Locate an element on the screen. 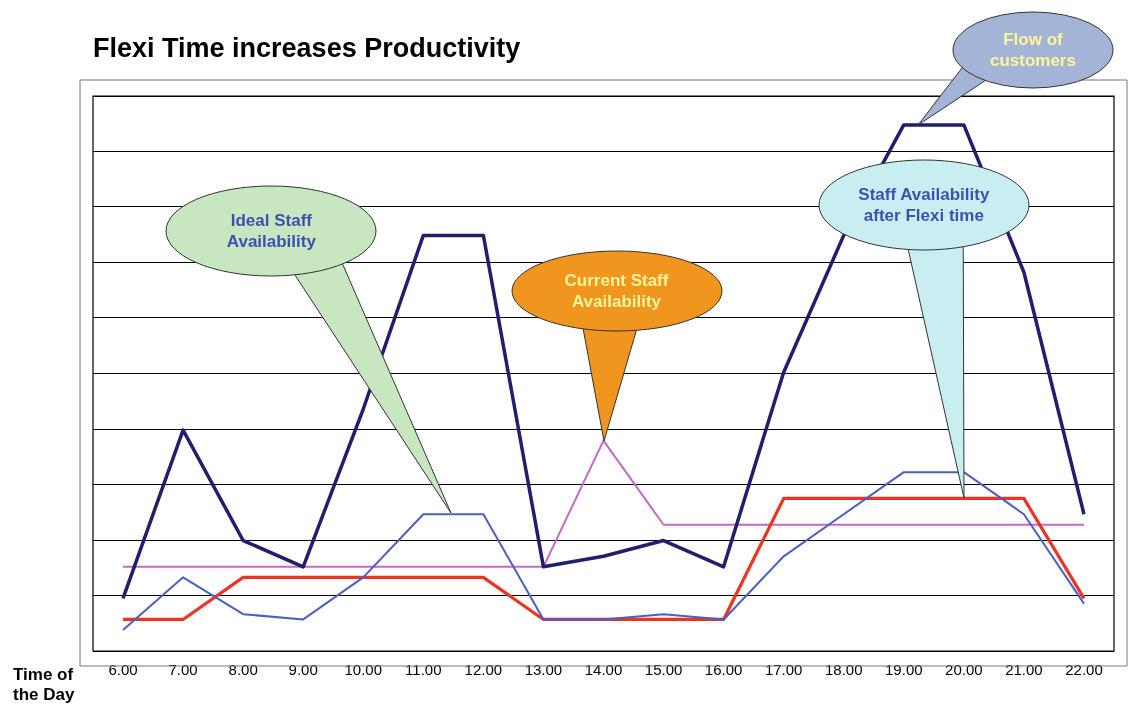 The width and height of the screenshot is (1136, 711). x-tick-label: 8.00 is located at coordinates (243, 670).